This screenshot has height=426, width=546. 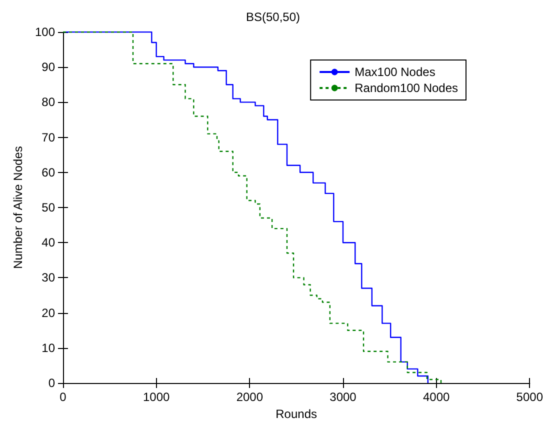 What do you see at coordinates (156, 397) in the screenshot?
I see `x-tick-label: 1000` at bounding box center [156, 397].